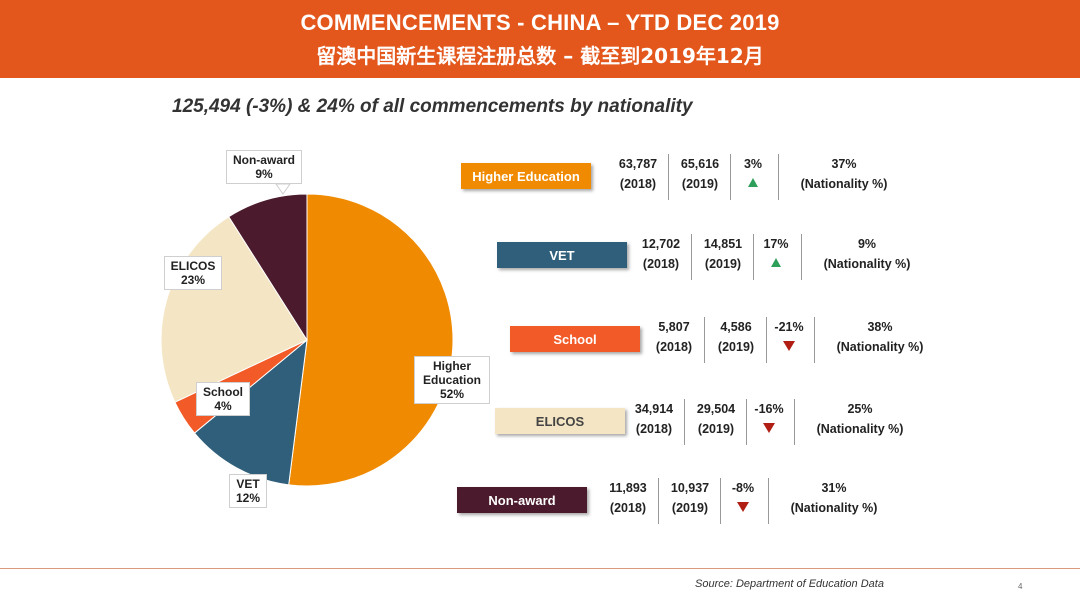  What do you see at coordinates (789, 327) in the screenshot?
I see `change-percent: -21%` at bounding box center [789, 327].